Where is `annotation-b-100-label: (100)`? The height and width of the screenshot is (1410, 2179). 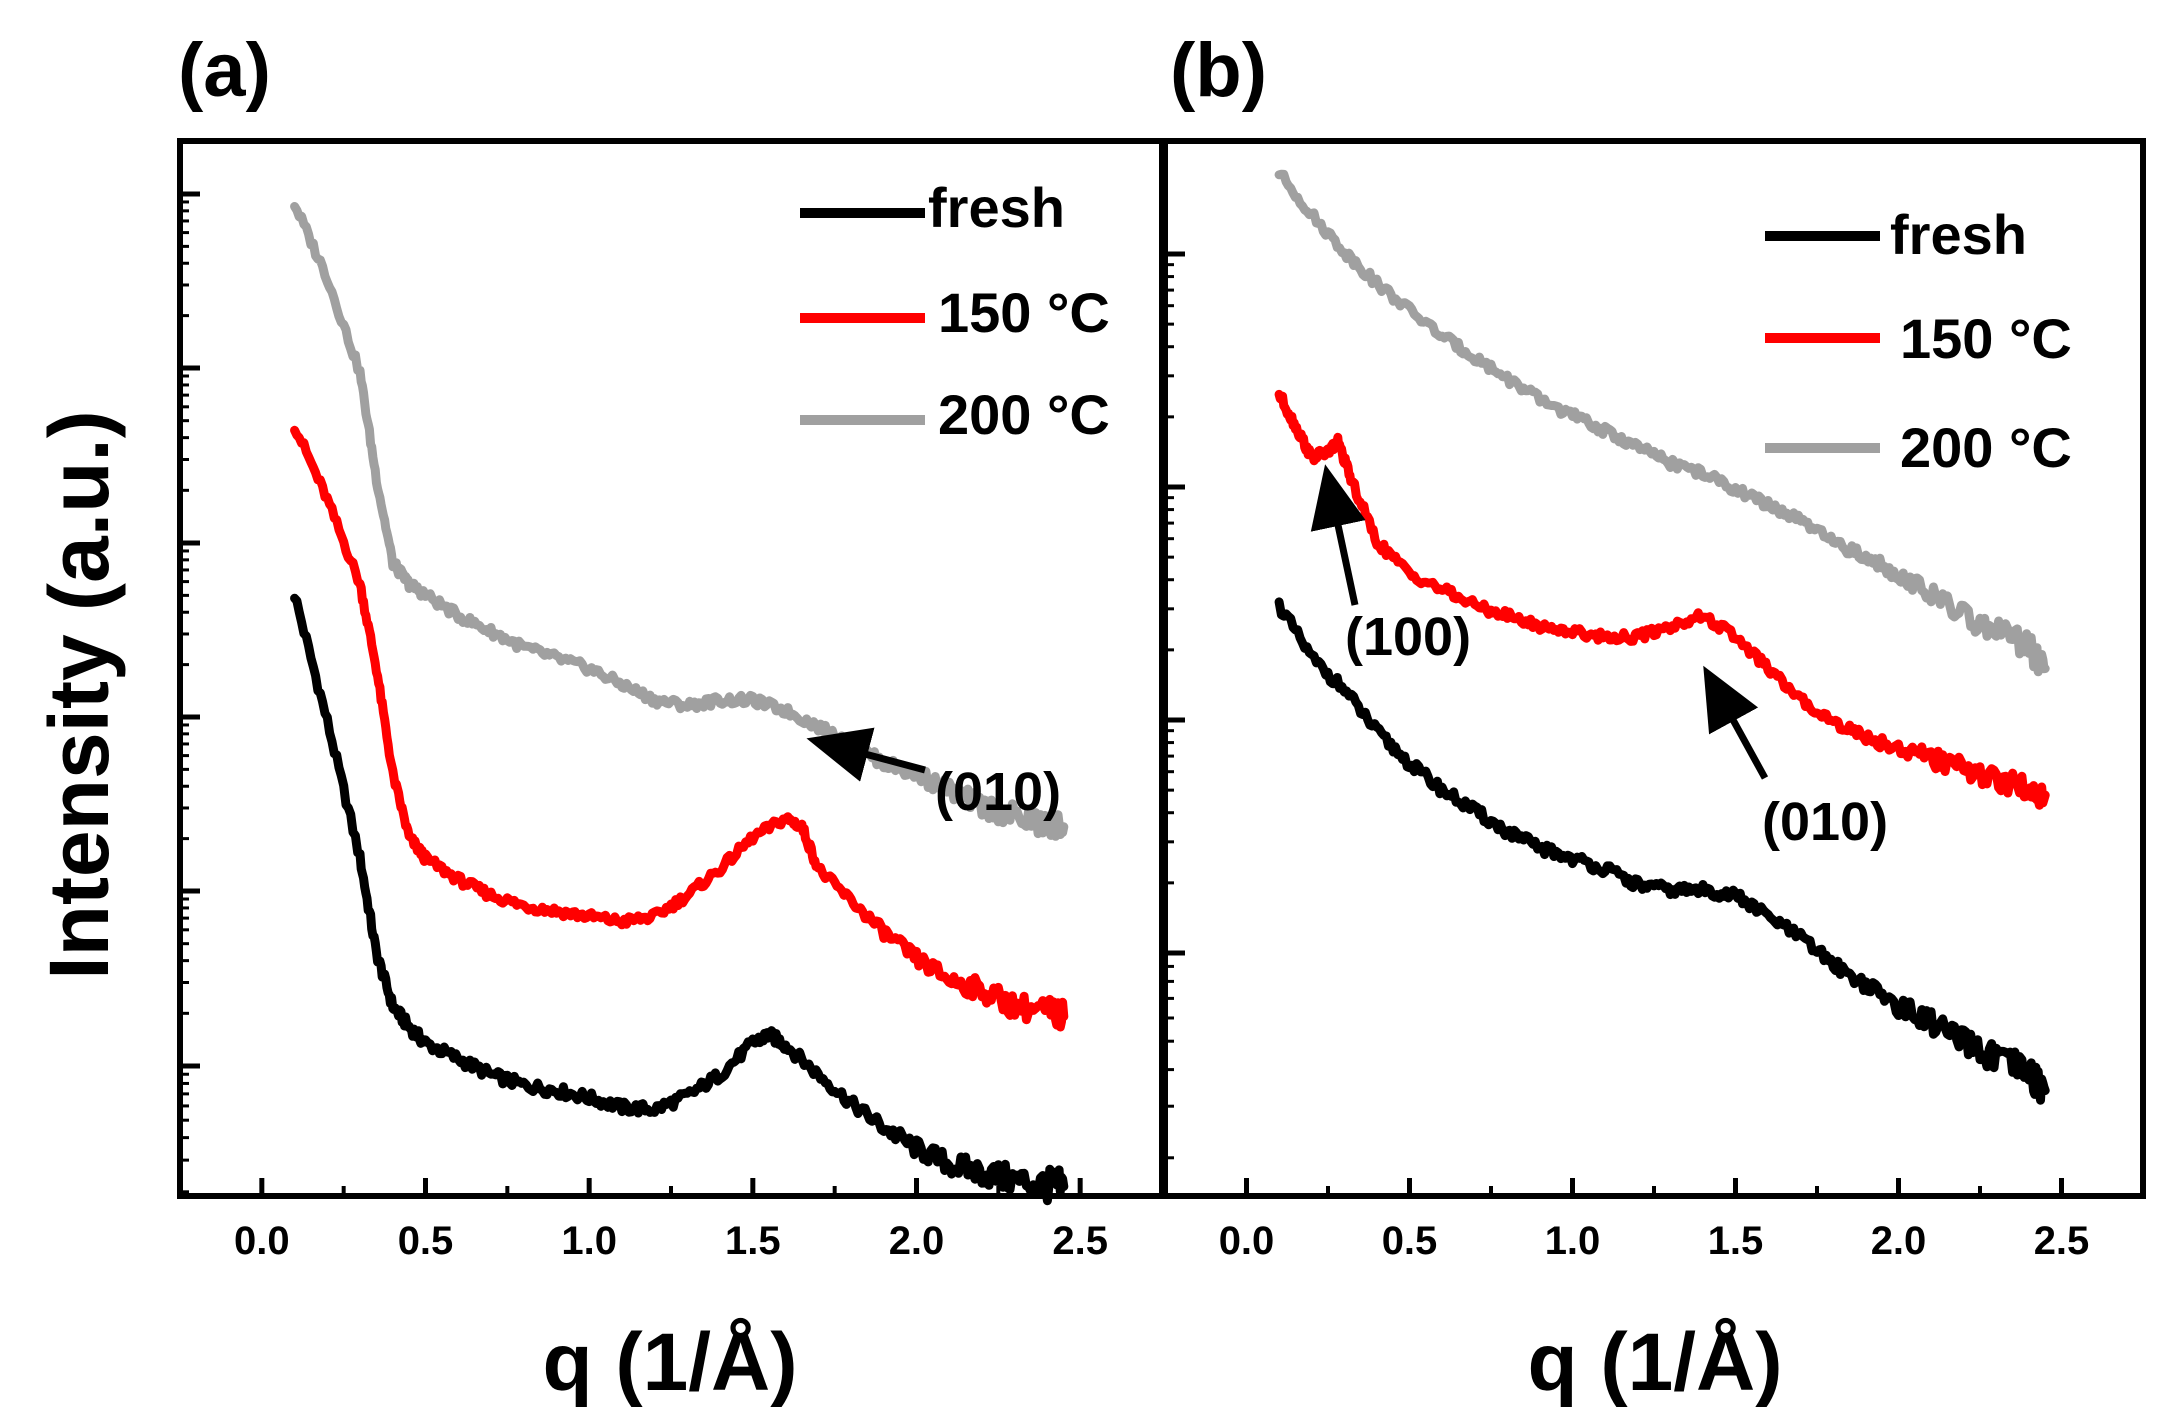 annotation-b-100-label: (100) is located at coordinates (1408, 637).